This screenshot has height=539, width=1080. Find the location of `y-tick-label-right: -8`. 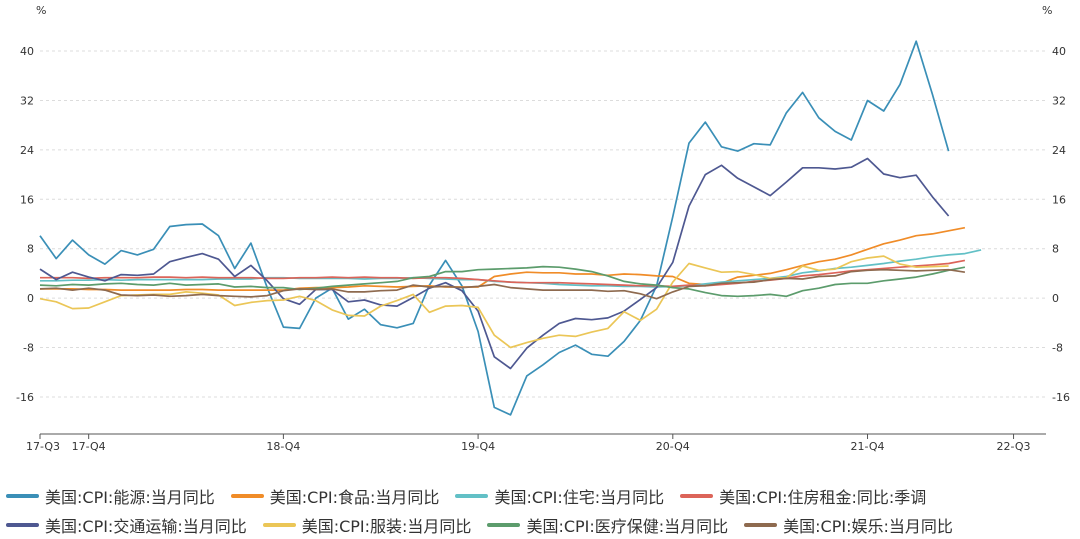

y-tick-label-right: -8 is located at coordinates (1057, 348).